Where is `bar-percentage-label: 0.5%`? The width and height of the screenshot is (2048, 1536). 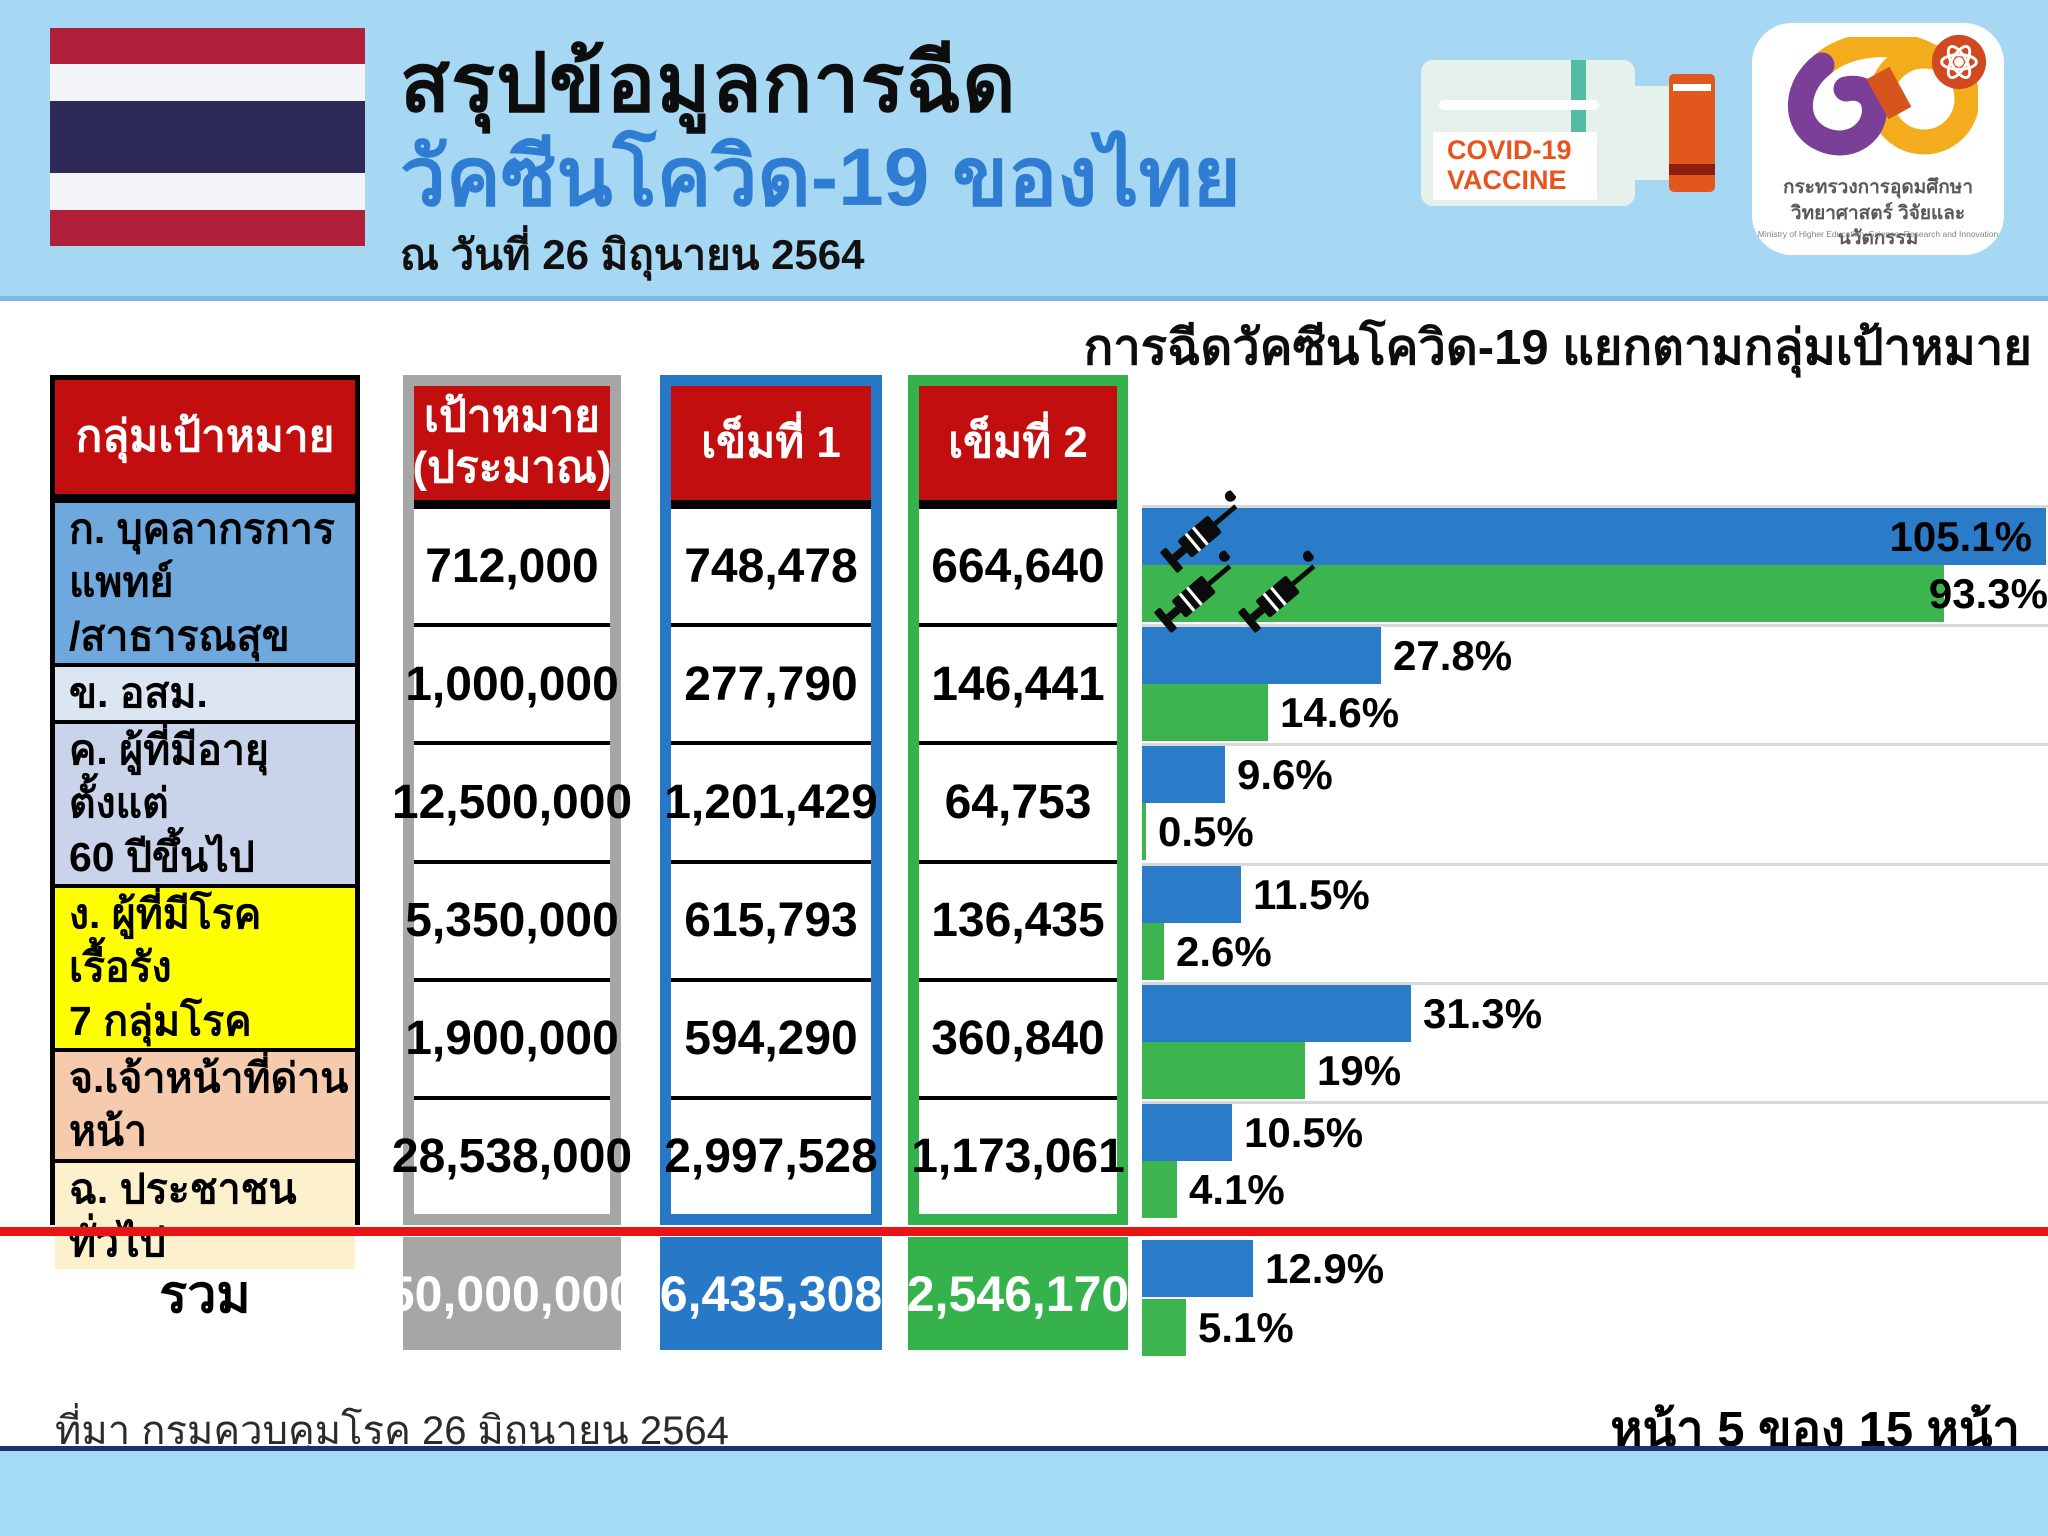
bar-percentage-label: 0.5% is located at coordinates (1206, 832).